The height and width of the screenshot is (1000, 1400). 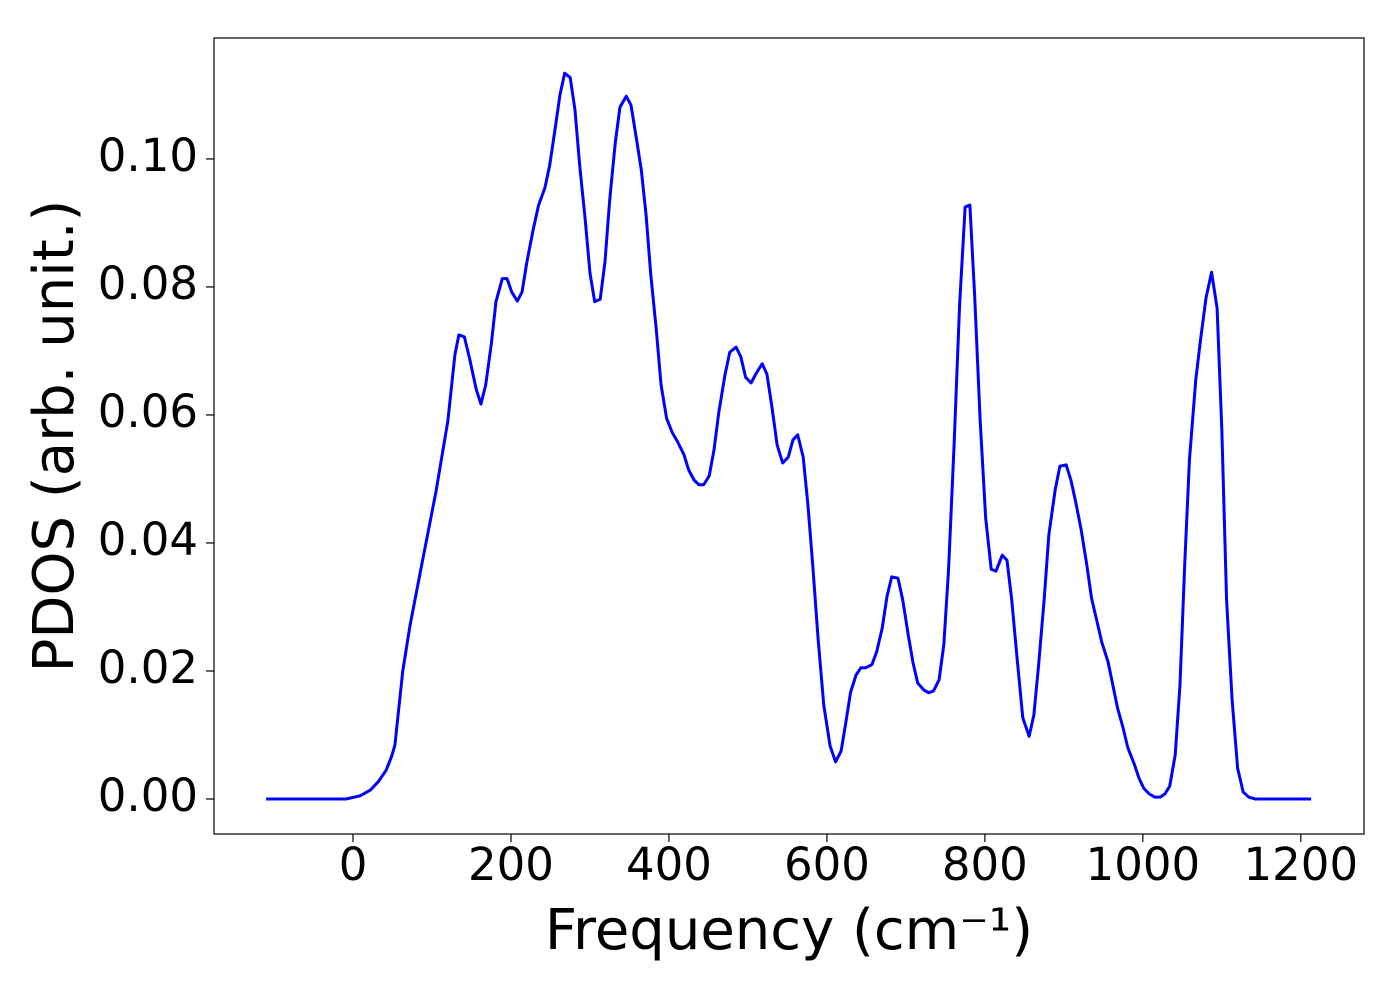 I want to click on y-tick-label: 0.00, so click(x=148, y=795).